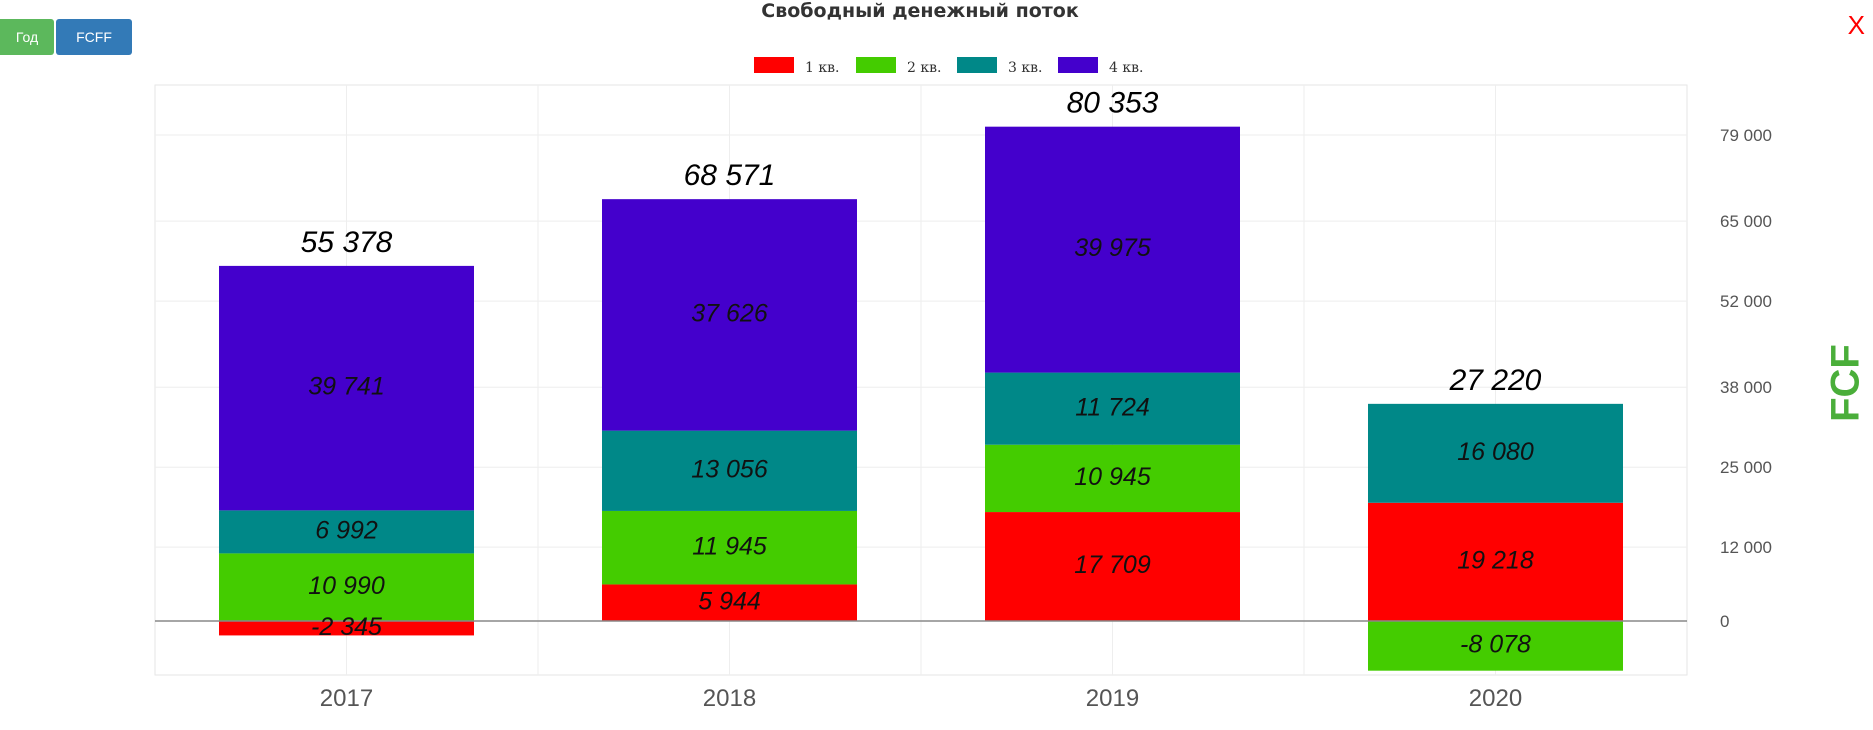 Image resolution: width=1873 pixels, height=730 pixels. I want to click on y-tick-label: 79 000, so click(1746, 135).